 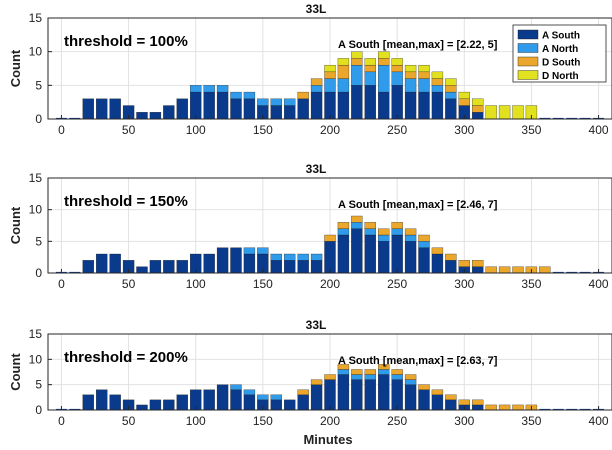 What do you see at coordinates (196, 130) in the screenshot?
I see `x-tick-label: 100` at bounding box center [196, 130].